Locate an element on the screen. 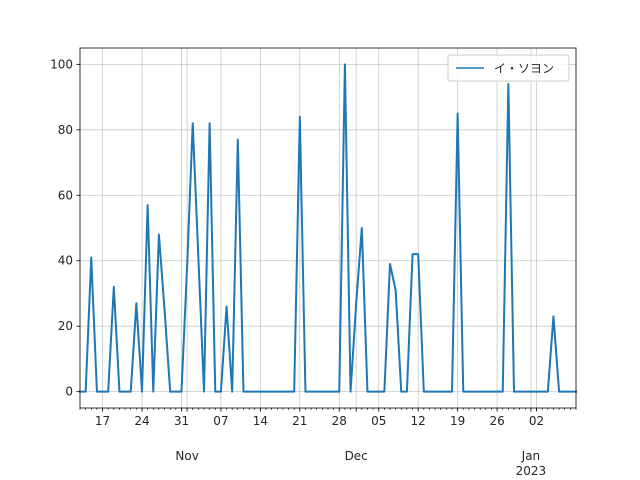 Image resolution: width=640 pixels, height=480 pixels. legend-box is located at coordinates (508, 68).